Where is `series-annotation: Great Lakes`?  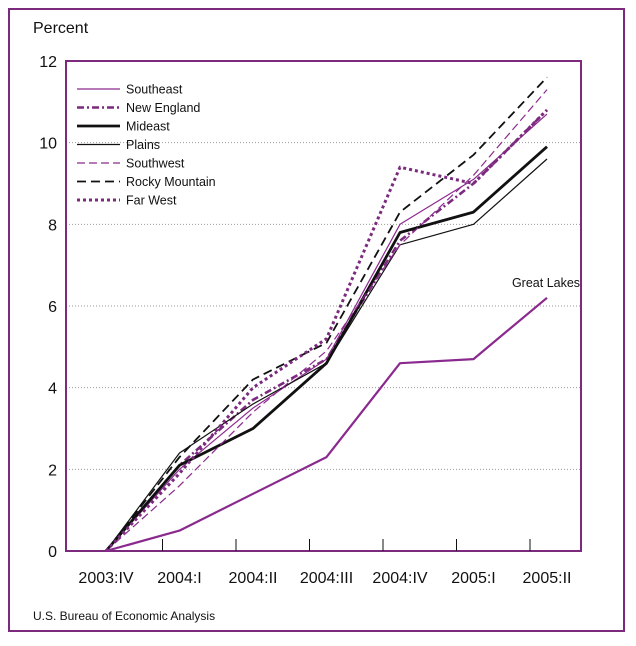 series-annotation: Great Lakes is located at coordinates (546, 283).